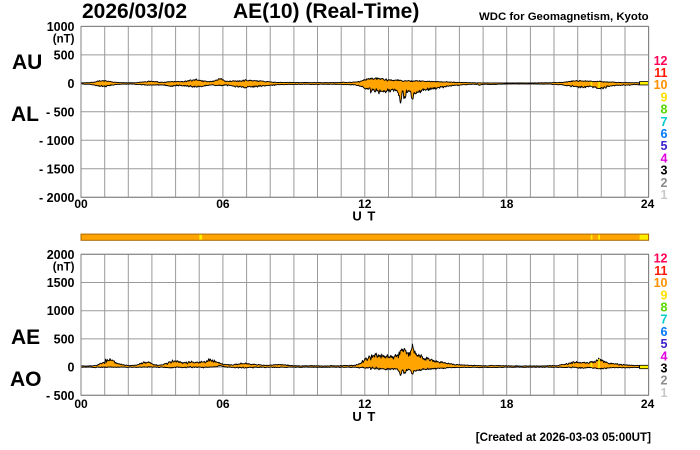 The width and height of the screenshot is (700, 450). I want to click on svg-text: AE, so click(25, 337).